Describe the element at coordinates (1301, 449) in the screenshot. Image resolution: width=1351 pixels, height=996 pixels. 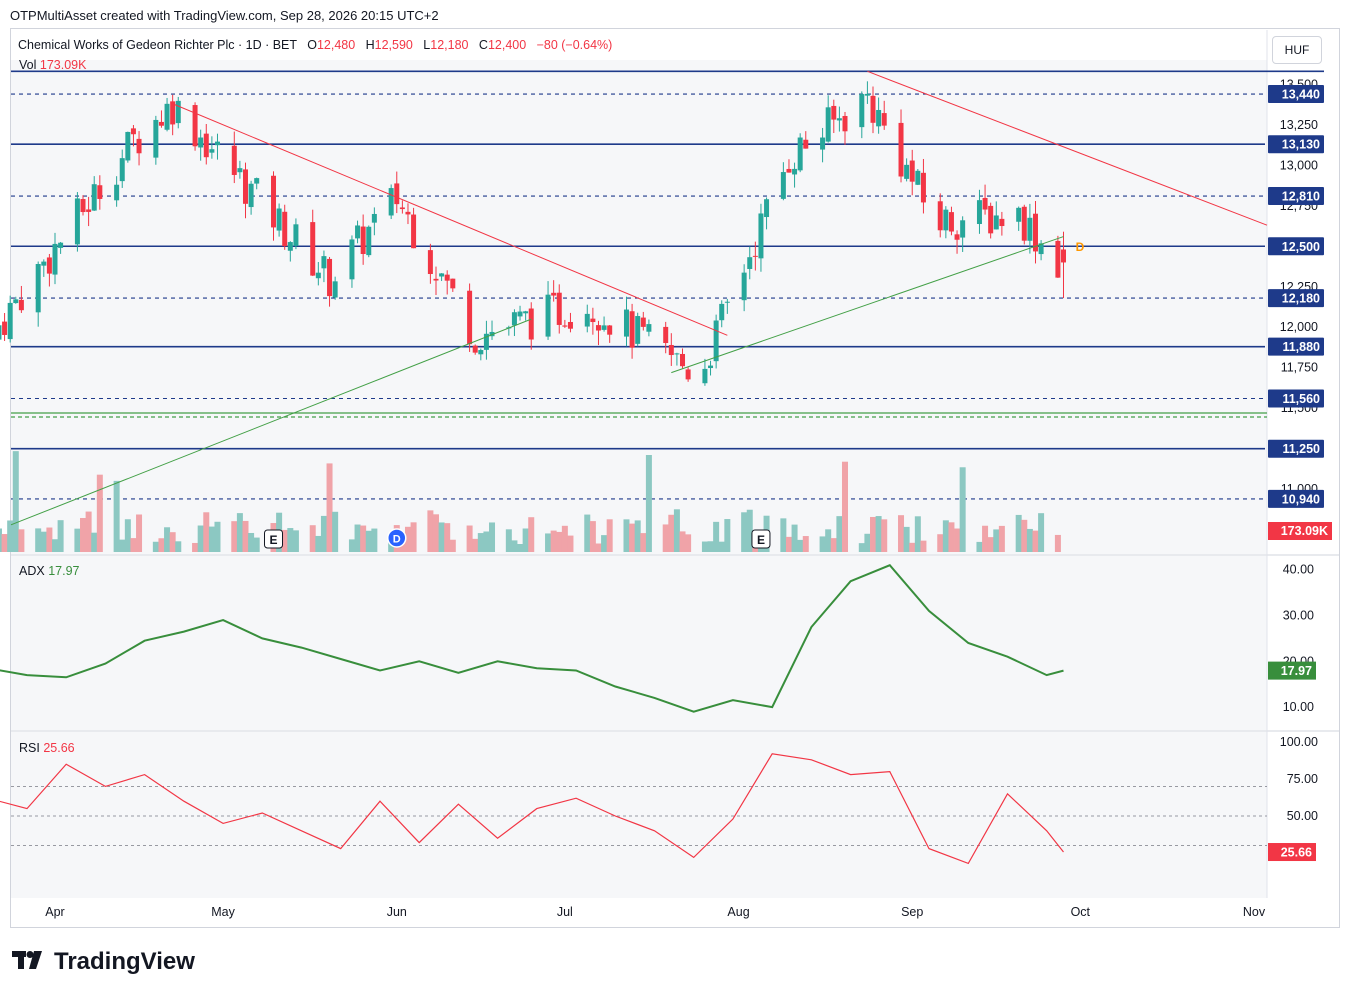
I see `price-level-label: 11,250` at that location.